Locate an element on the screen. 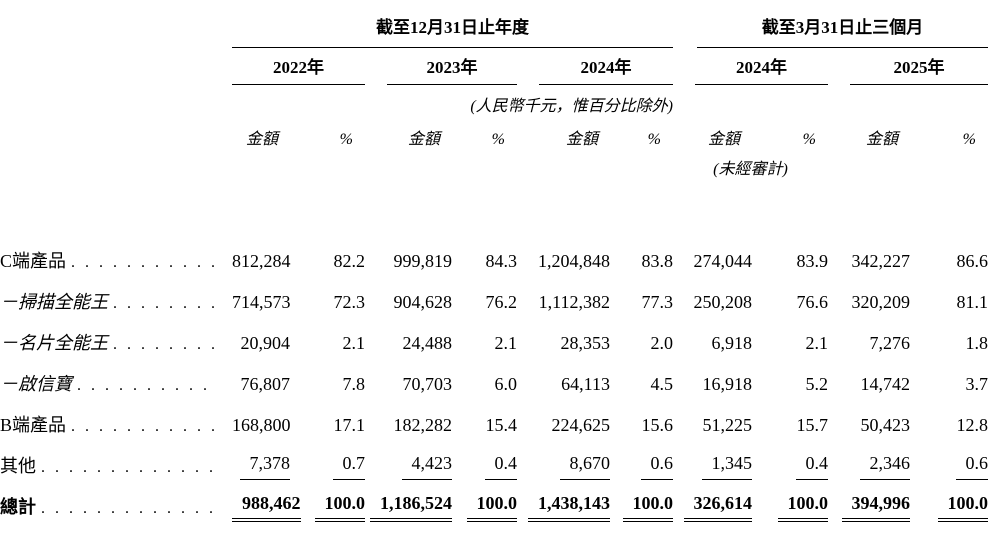 Image resolution: width=1000 pixels, height=533 pixels. unit-note-row: (人民幣千元，惟百分比除外) is located at coordinates (494, 100).